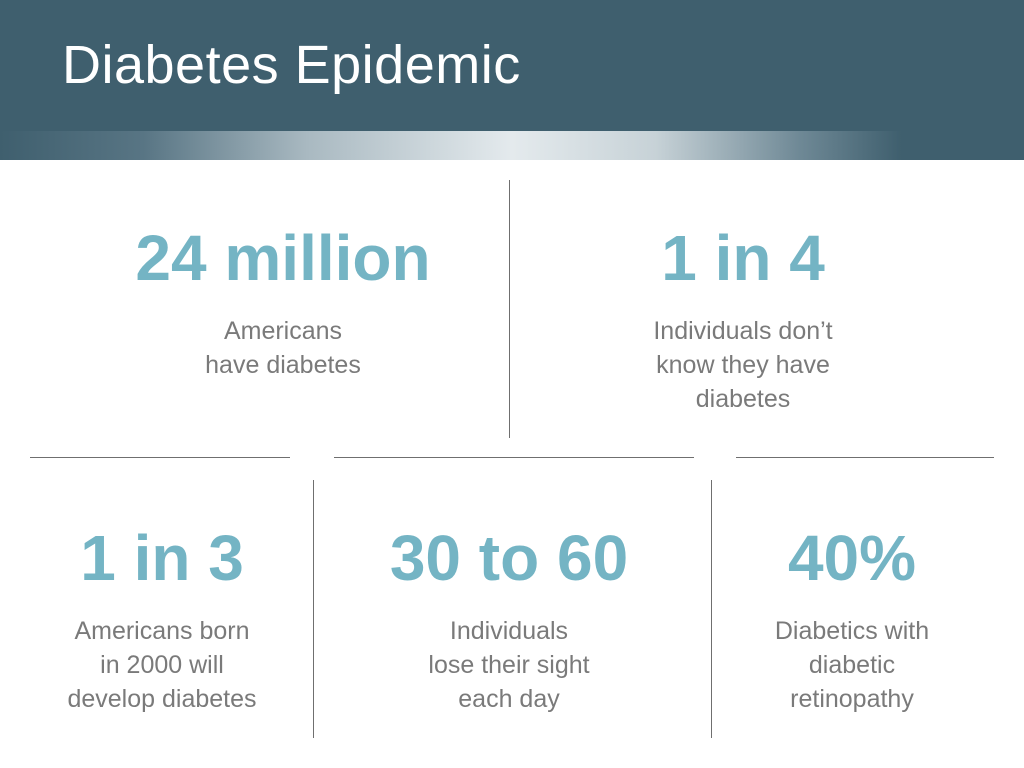  I want to click on stat-number: 1 in 3, so click(162, 558).